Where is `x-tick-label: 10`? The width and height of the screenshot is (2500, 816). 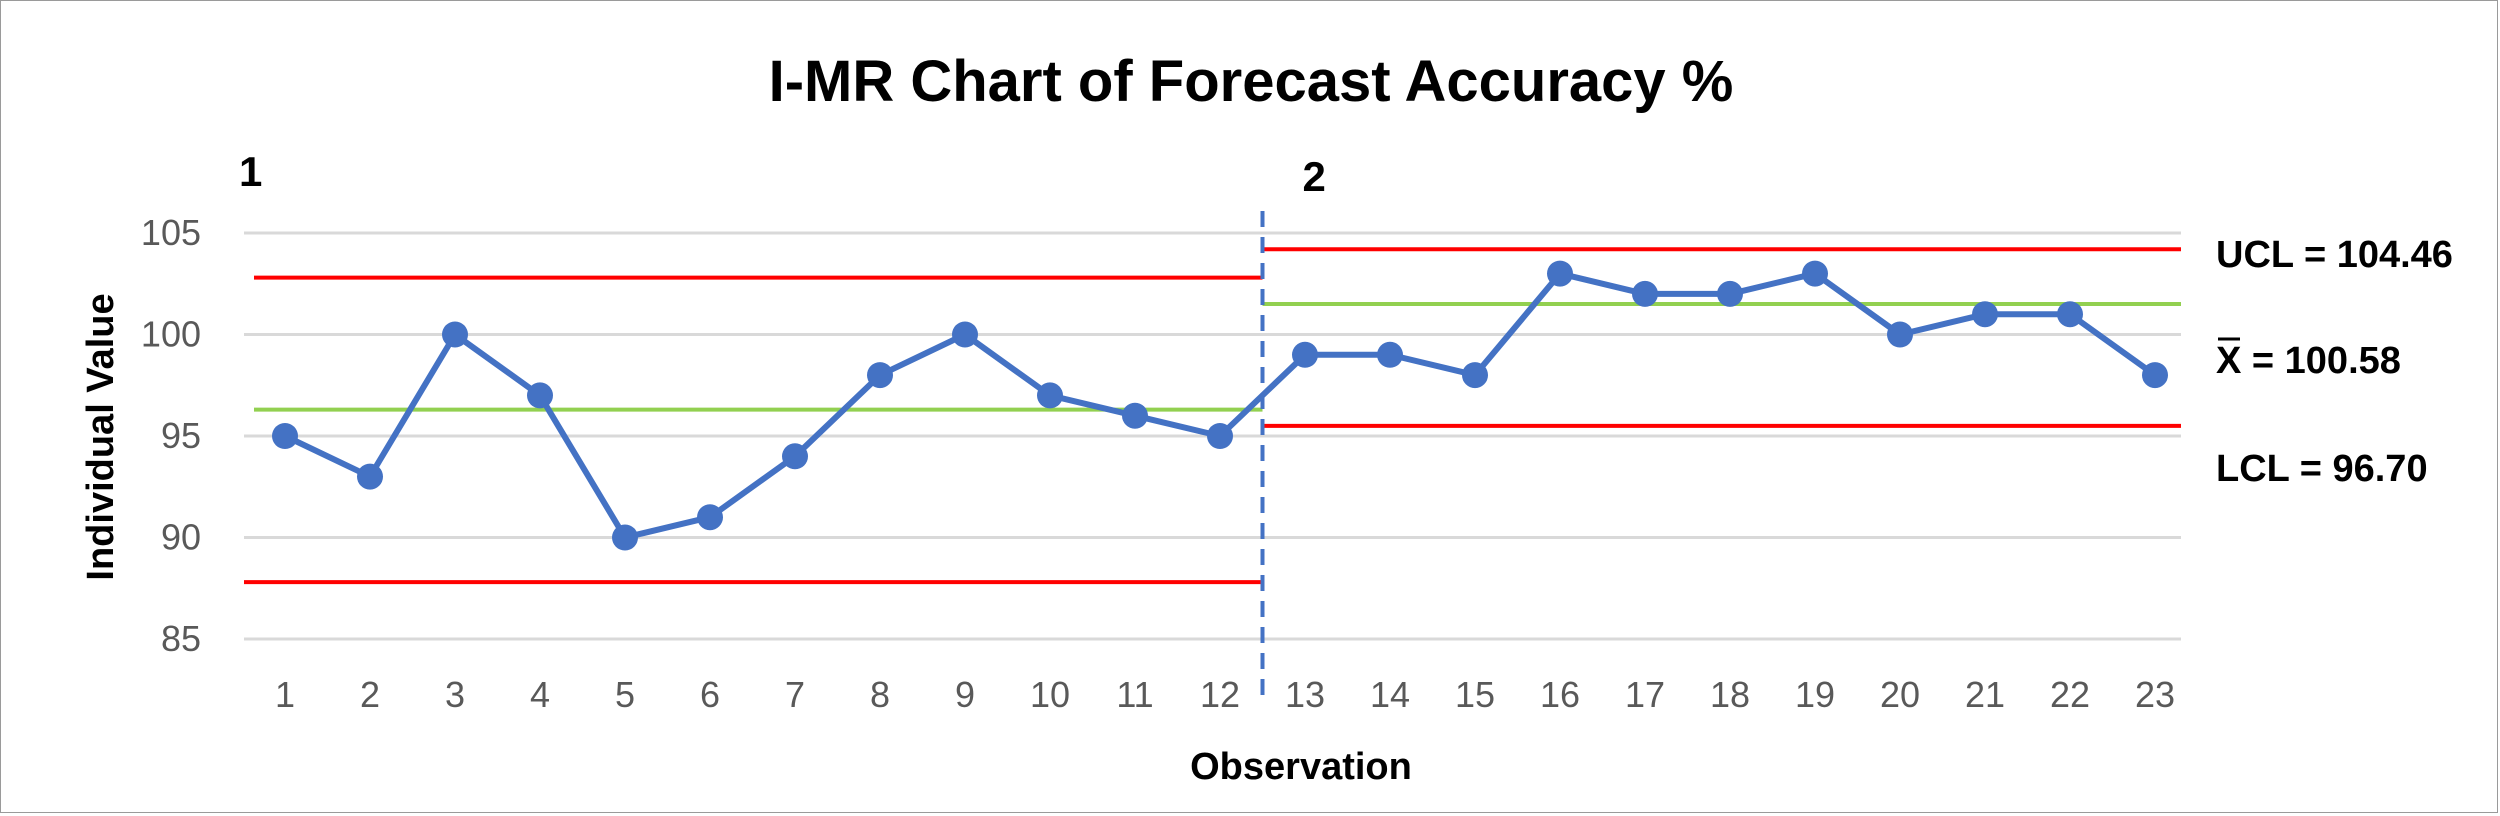
x-tick-label: 10 is located at coordinates (1050, 694).